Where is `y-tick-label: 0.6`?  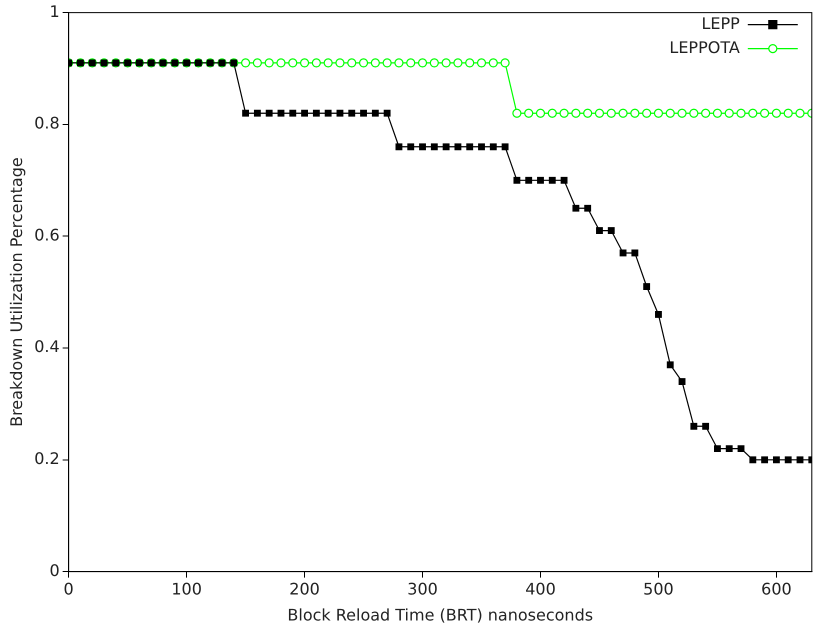
y-tick-label: 0.6 is located at coordinates (47, 234).